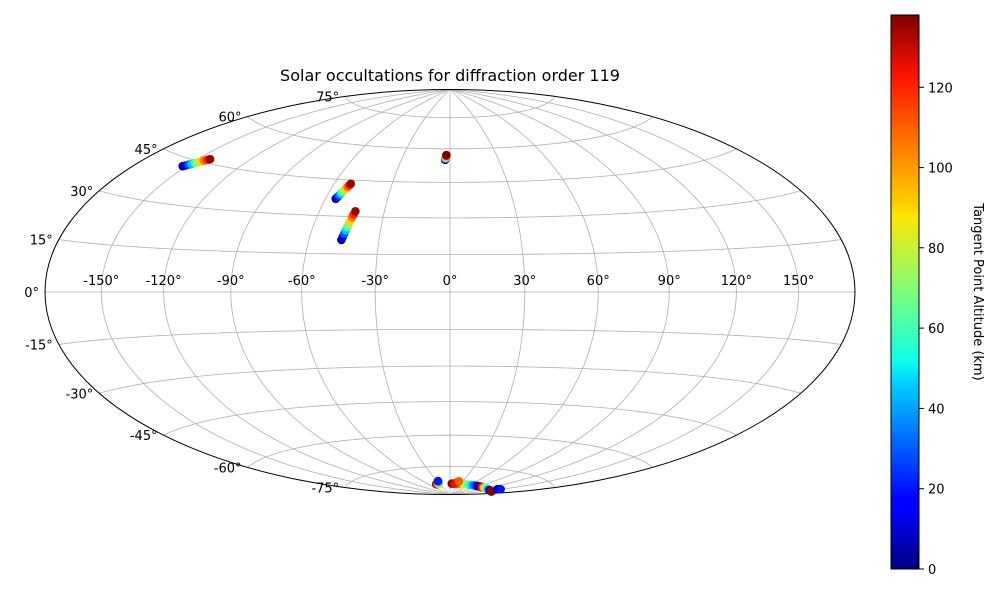  What do you see at coordinates (228, 468) in the screenshot?
I see `latitude-tick-label: -60°` at bounding box center [228, 468].